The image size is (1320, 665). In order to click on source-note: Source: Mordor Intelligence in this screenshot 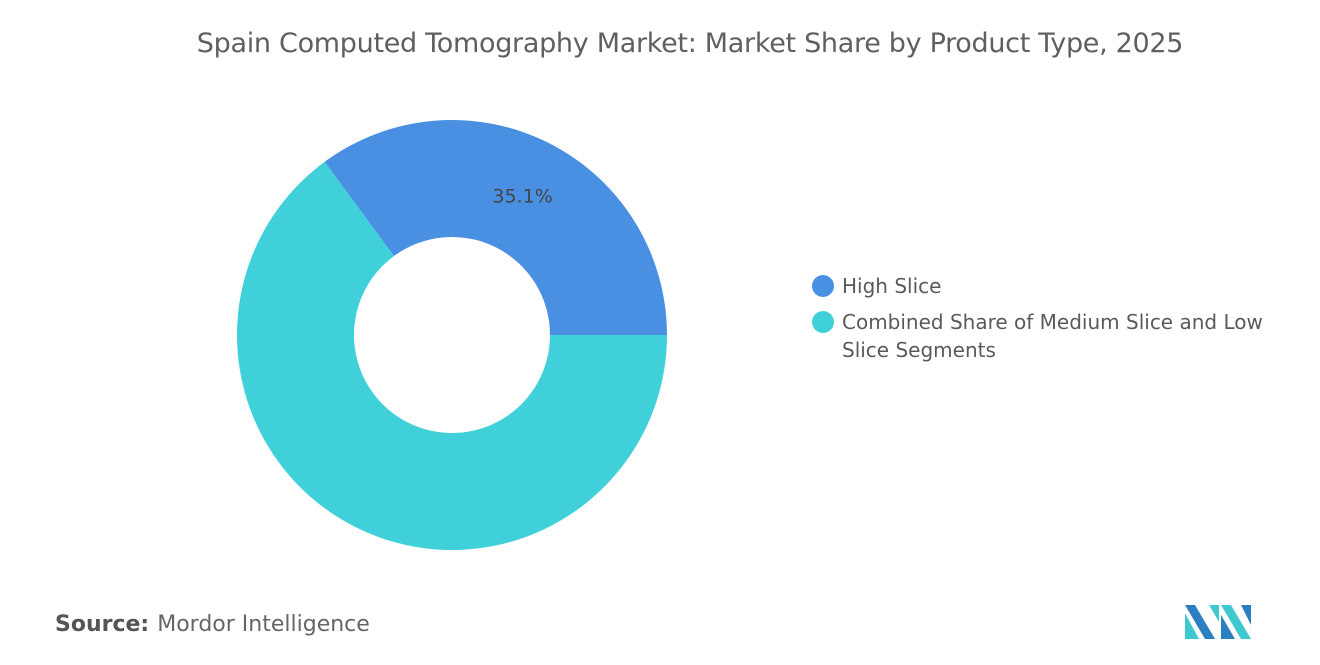, I will do `click(212, 624)`.